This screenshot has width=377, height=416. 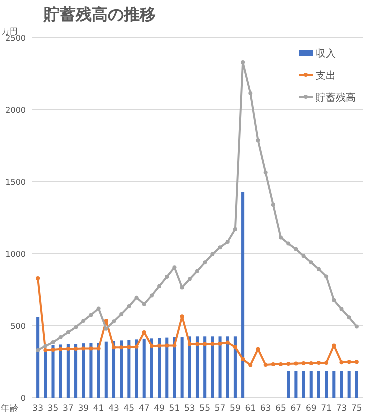 What do you see at coordinates (266, 409) in the screenshot?
I see `x-tick-label: 63` at bounding box center [266, 409].